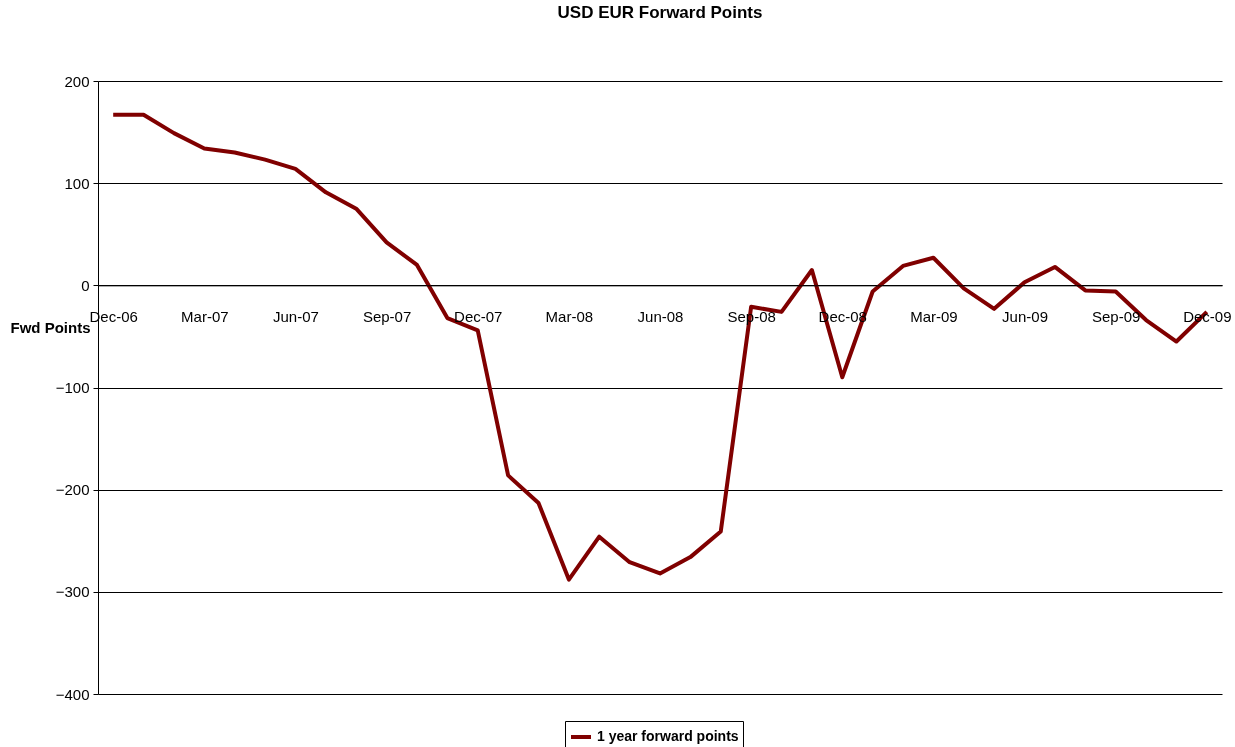 The image size is (1235, 747). I want to click on x-tick-label: Jun-08, so click(660, 316).